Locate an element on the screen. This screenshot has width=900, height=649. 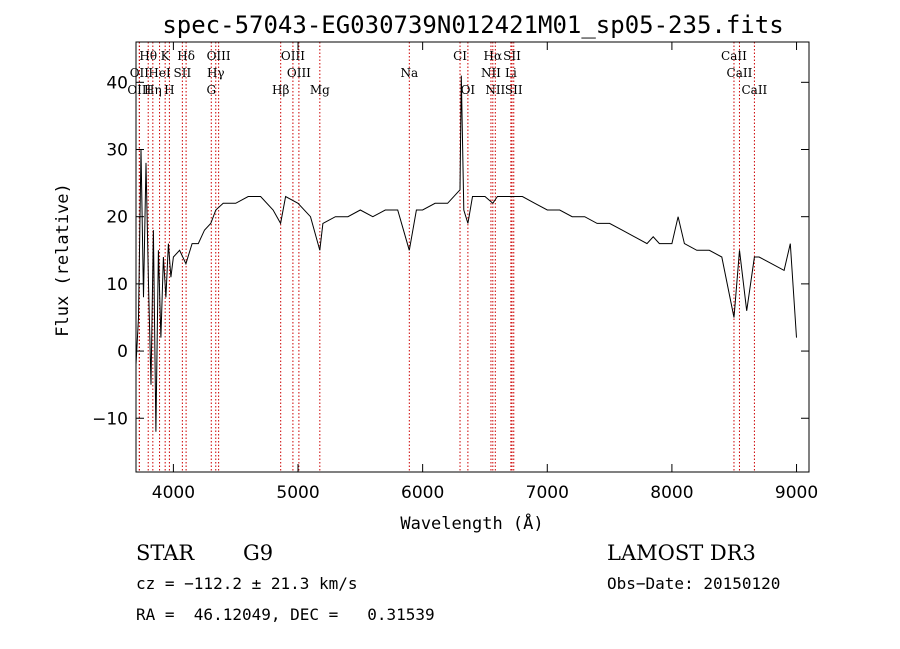
redshift-velocity: cz = −112.2 ± 21.3 km/s is located at coordinates (247, 583).